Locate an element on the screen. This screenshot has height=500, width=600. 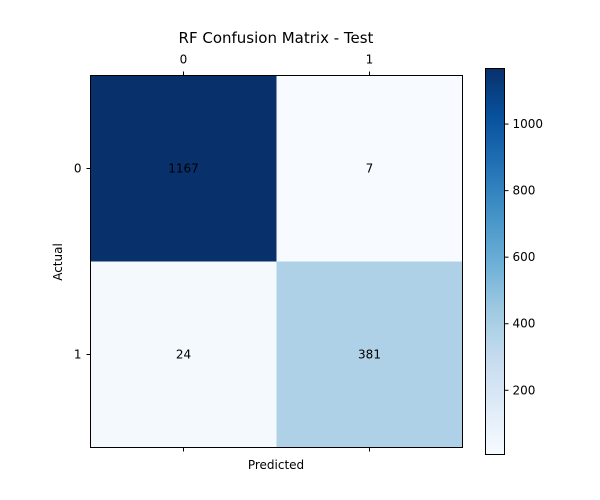
cell-value-label: 24 is located at coordinates (183, 355).